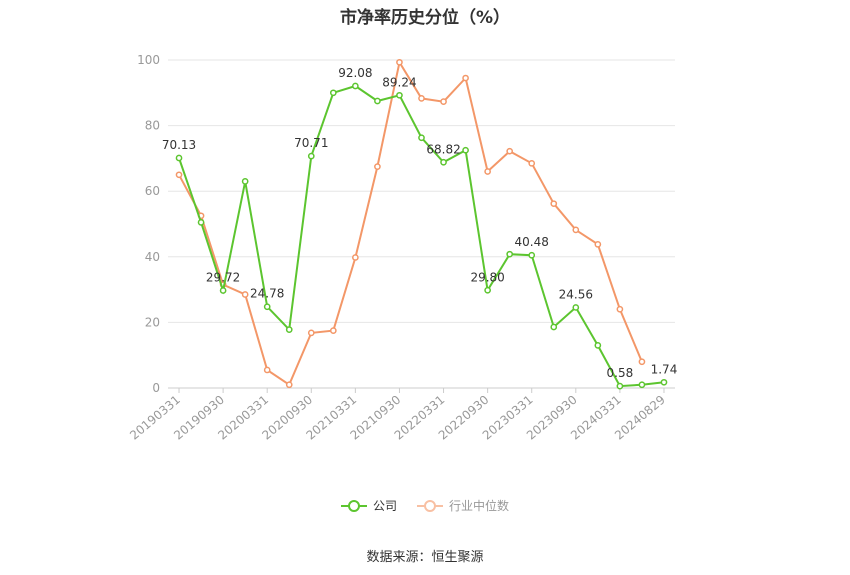 This screenshot has height=575, width=850. What do you see at coordinates (152, 322) in the screenshot?
I see `y-tick-label: 20` at bounding box center [152, 322].